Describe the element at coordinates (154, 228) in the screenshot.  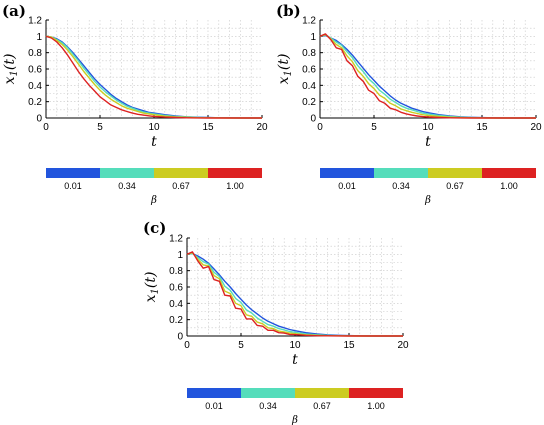
I see `panel-label: (c)` at that location.